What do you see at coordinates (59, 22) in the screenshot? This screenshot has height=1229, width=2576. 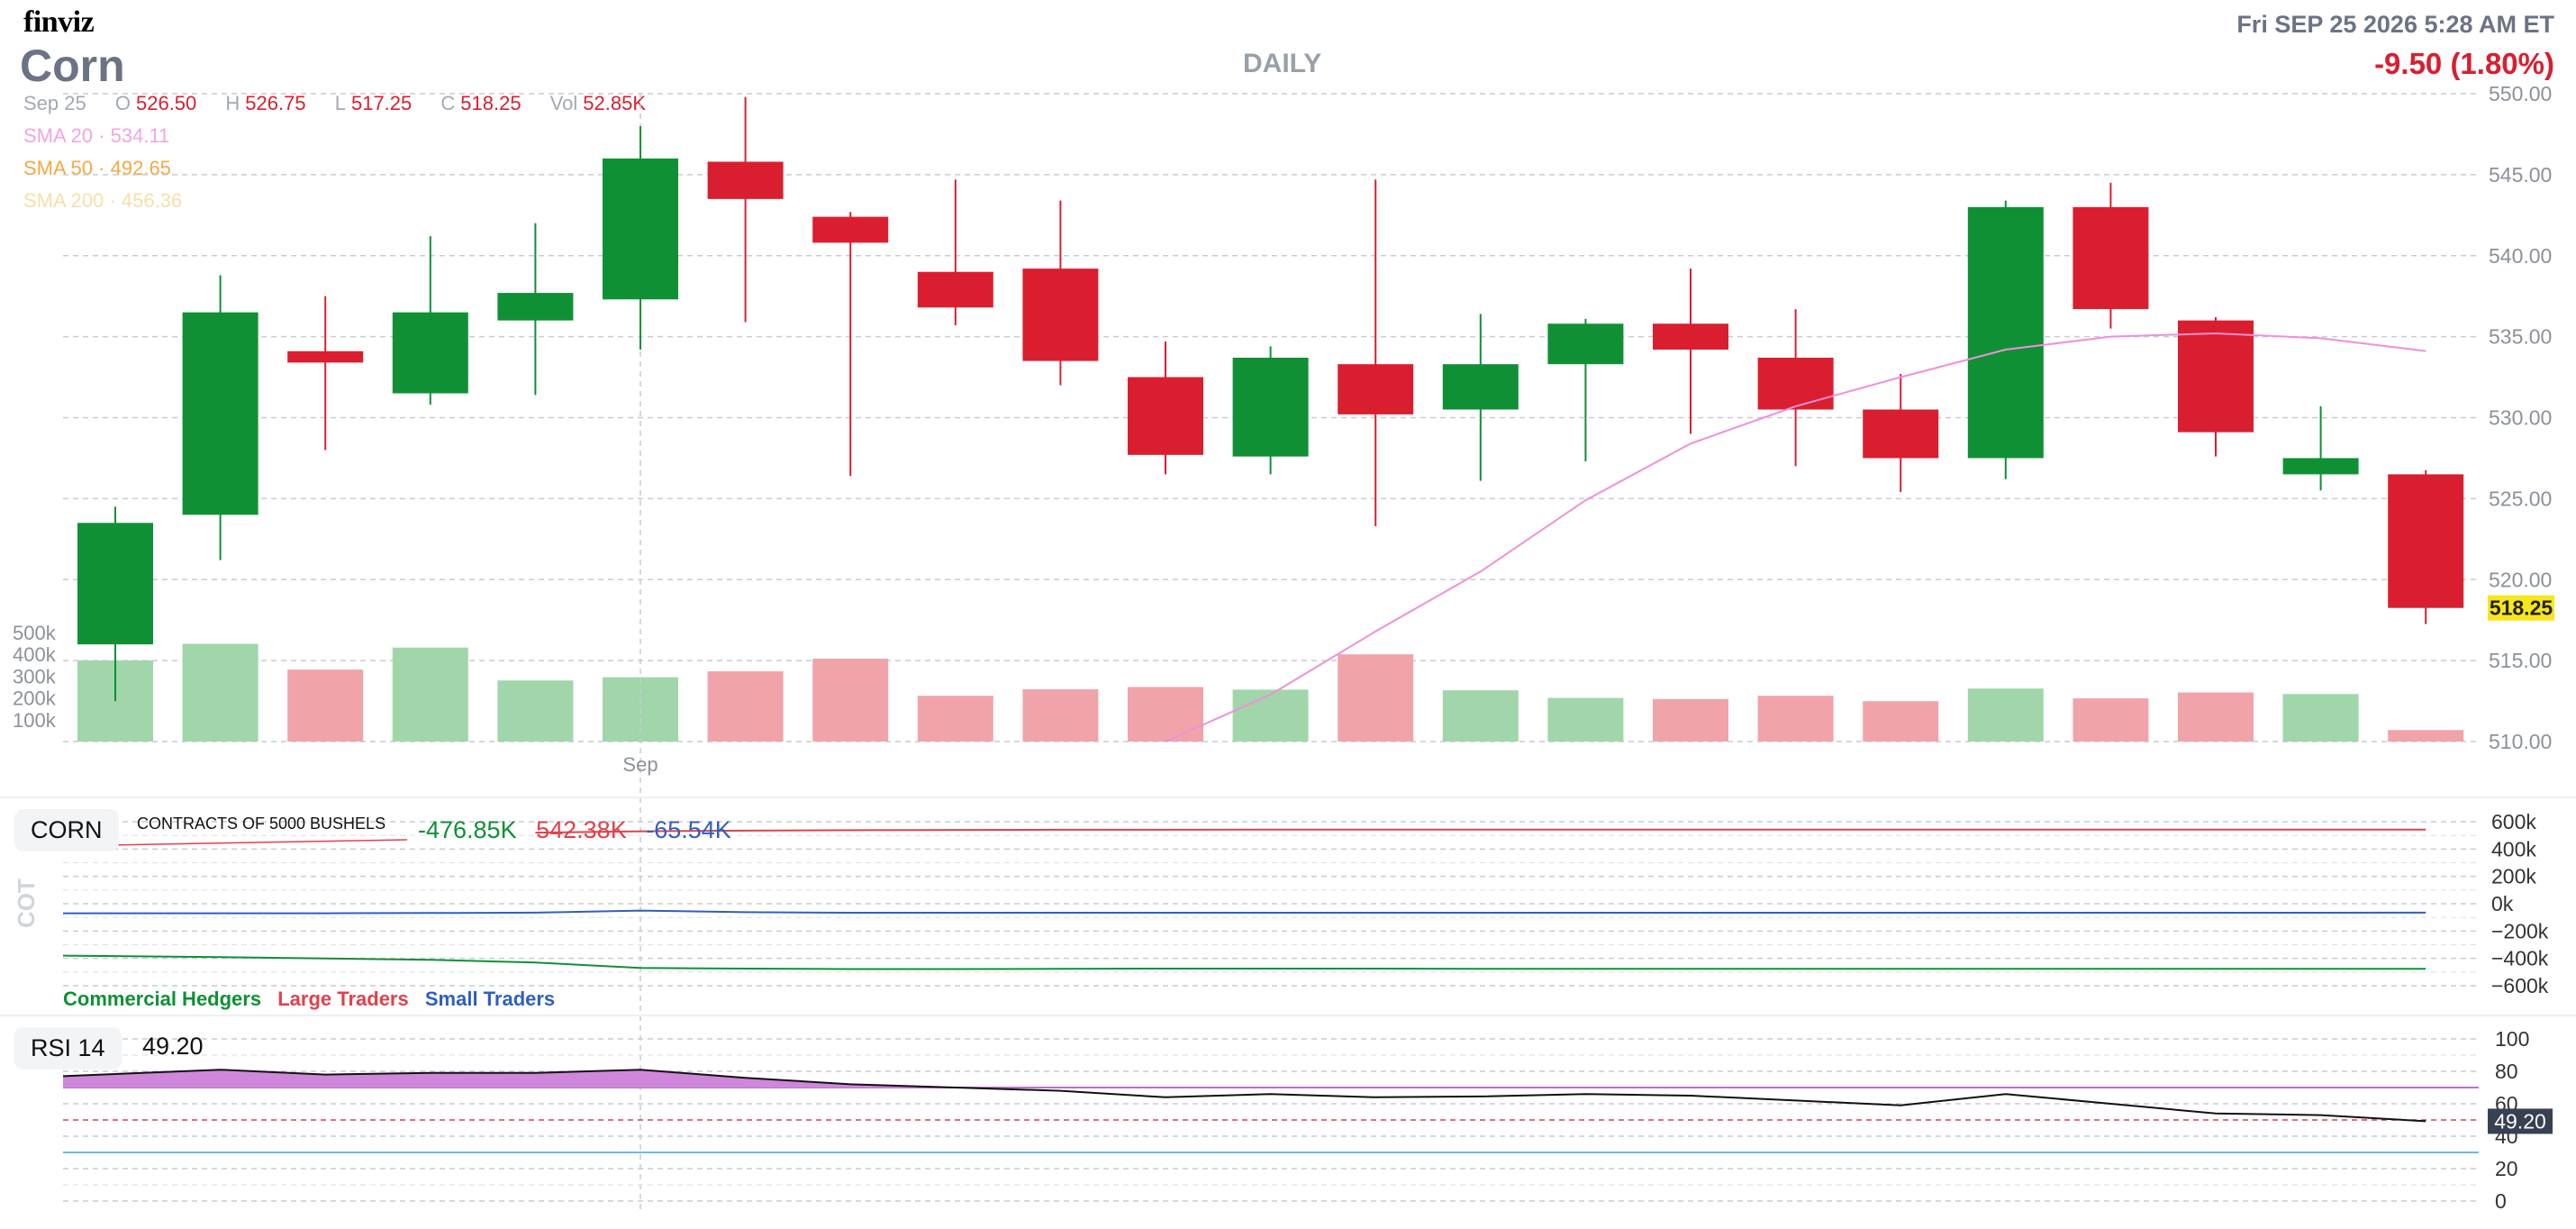 I see `finviz-logo: finviz` at bounding box center [59, 22].